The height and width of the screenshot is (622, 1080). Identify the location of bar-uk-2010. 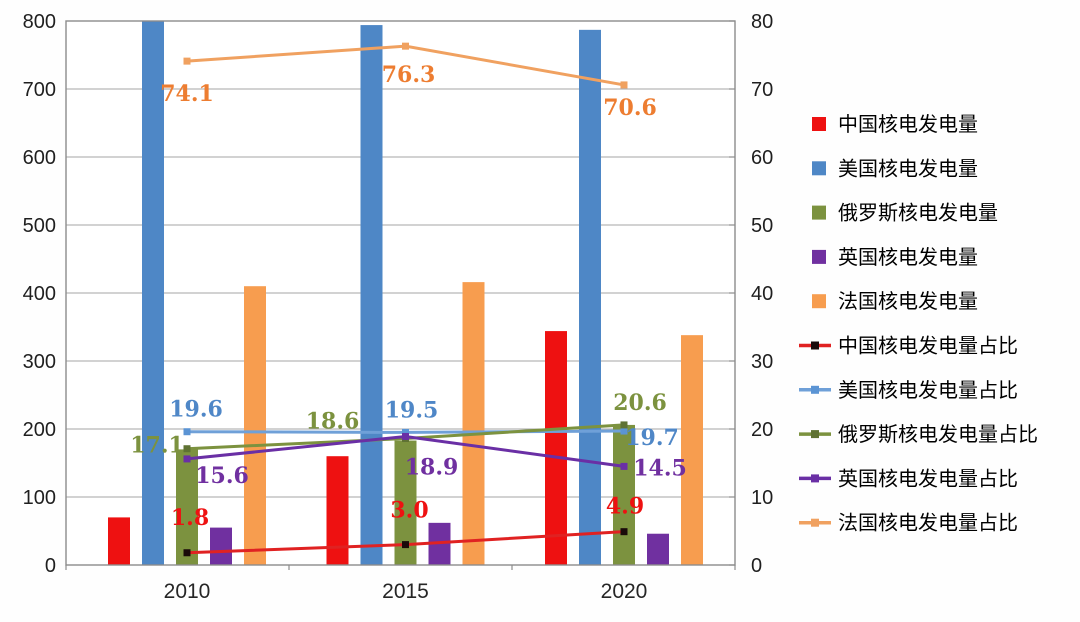
(221, 546).